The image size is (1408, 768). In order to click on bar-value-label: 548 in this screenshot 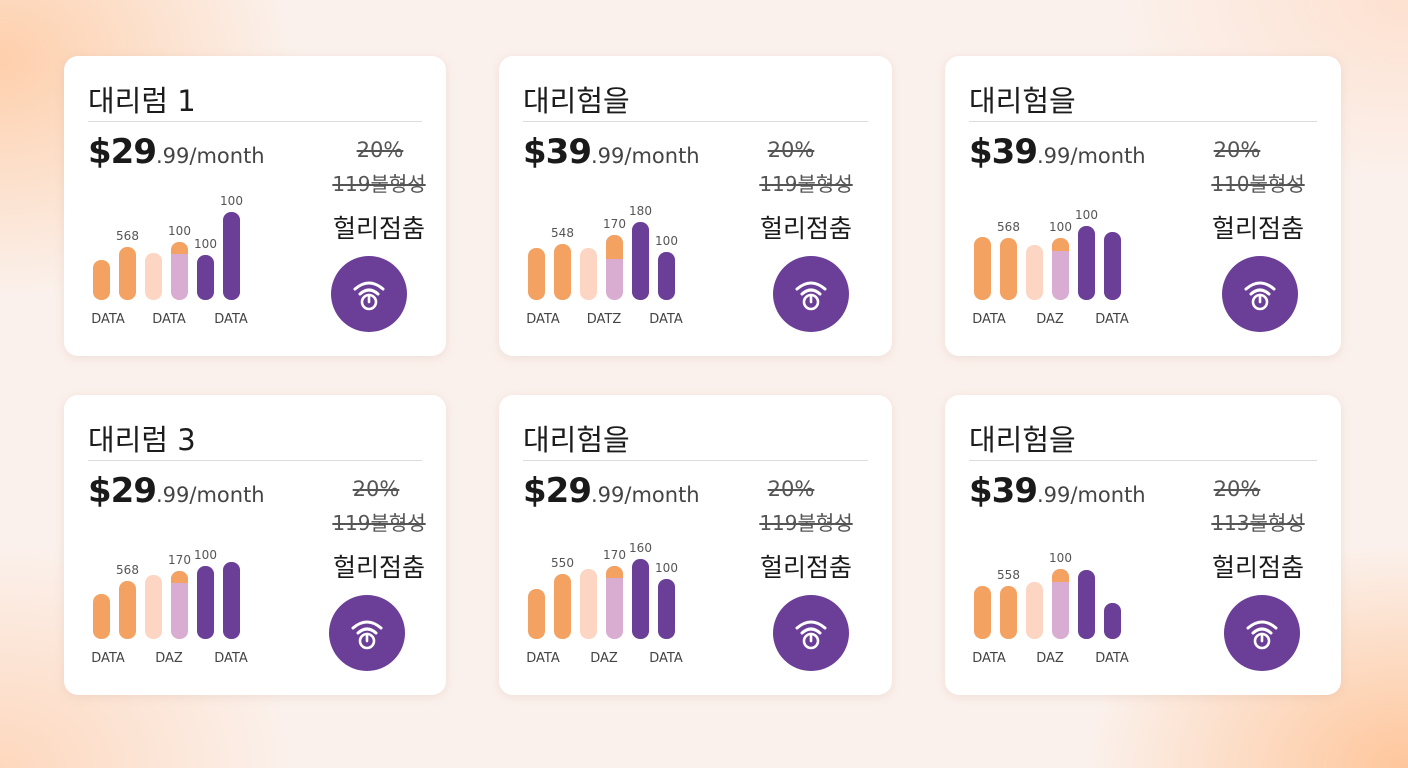, I will do `click(562, 233)`.